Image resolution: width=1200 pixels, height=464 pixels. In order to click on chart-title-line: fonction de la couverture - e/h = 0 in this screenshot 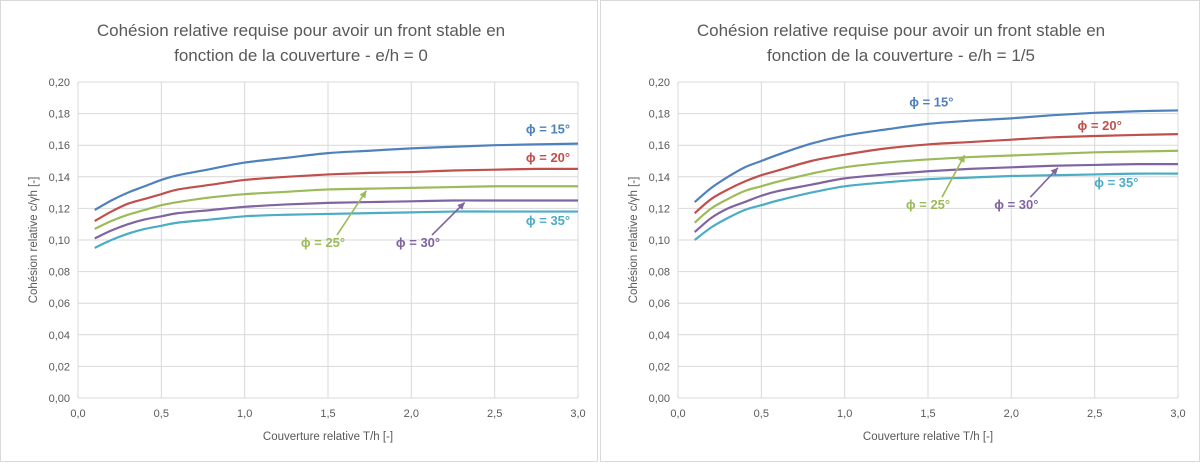, I will do `click(301, 55)`.